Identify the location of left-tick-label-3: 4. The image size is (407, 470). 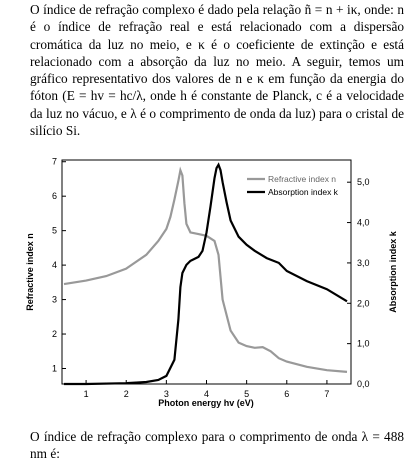
(54, 265).